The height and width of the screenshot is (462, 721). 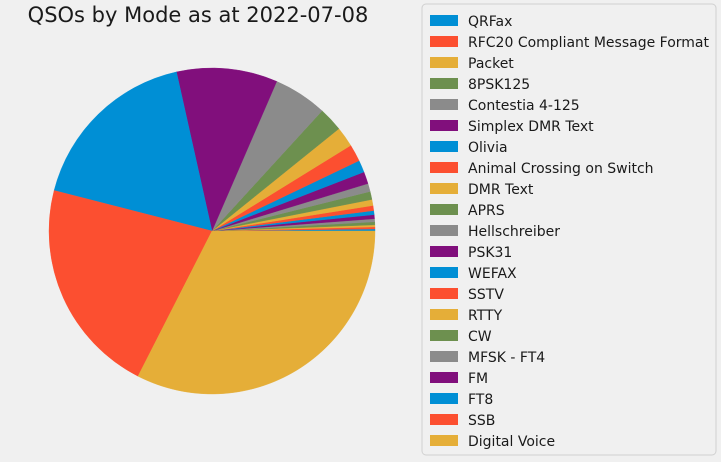 I want to click on legend-swatch-dmr-text, so click(x=444, y=188).